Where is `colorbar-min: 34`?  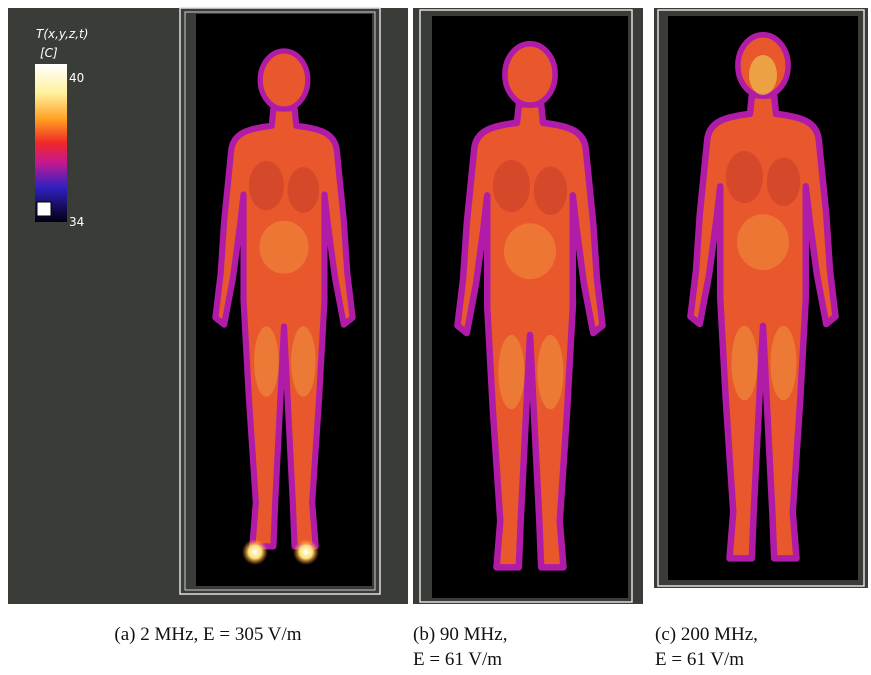 colorbar-min: 34 is located at coordinates (76, 222).